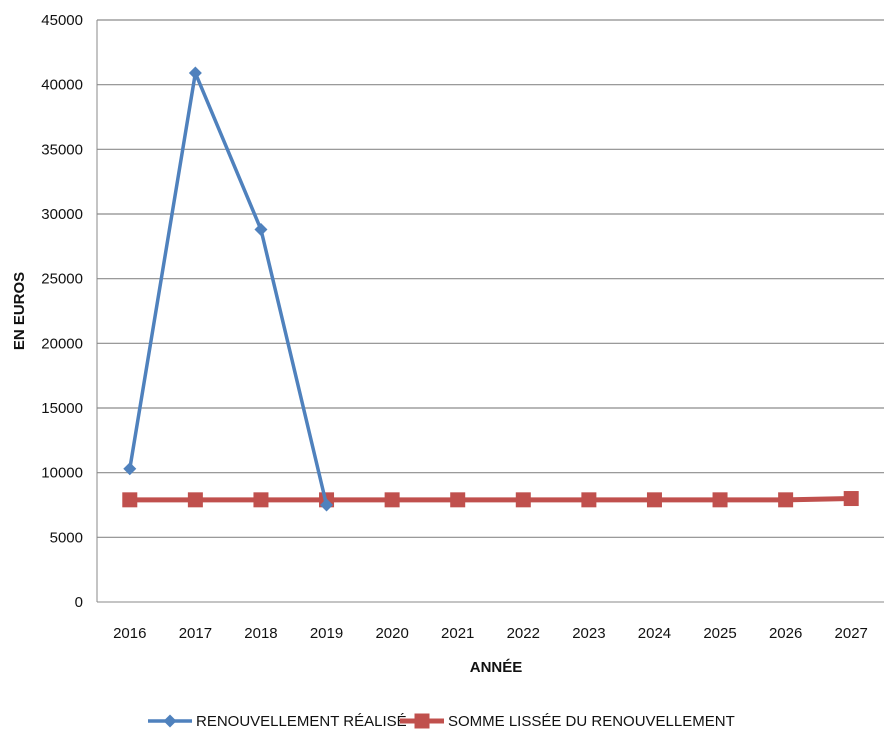 Image resolution: width=887 pixels, height=735 pixels. Describe the element at coordinates (591, 721) in the screenshot. I see `legend-label: SOMME LISSÉE DU RENOUVELLEMENT` at that location.